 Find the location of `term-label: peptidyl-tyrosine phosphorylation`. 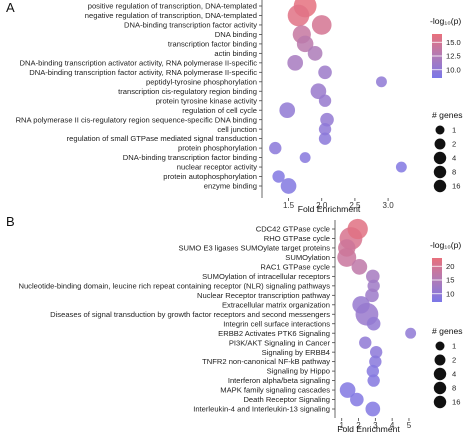

term-label: peptidyl-tyrosine phosphorylation is located at coordinates (201, 81).